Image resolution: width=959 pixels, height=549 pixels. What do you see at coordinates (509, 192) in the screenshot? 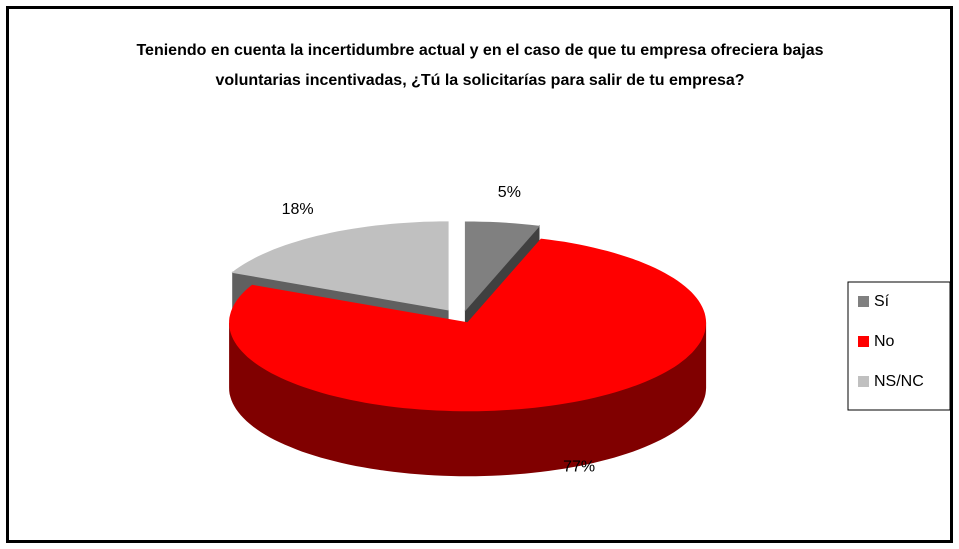
I see `data-label: 5%` at bounding box center [509, 192].